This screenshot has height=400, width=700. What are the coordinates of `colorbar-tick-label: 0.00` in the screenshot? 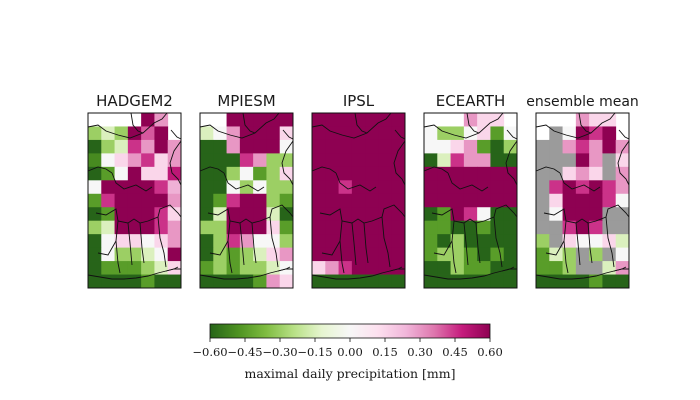 It's located at (350, 352).